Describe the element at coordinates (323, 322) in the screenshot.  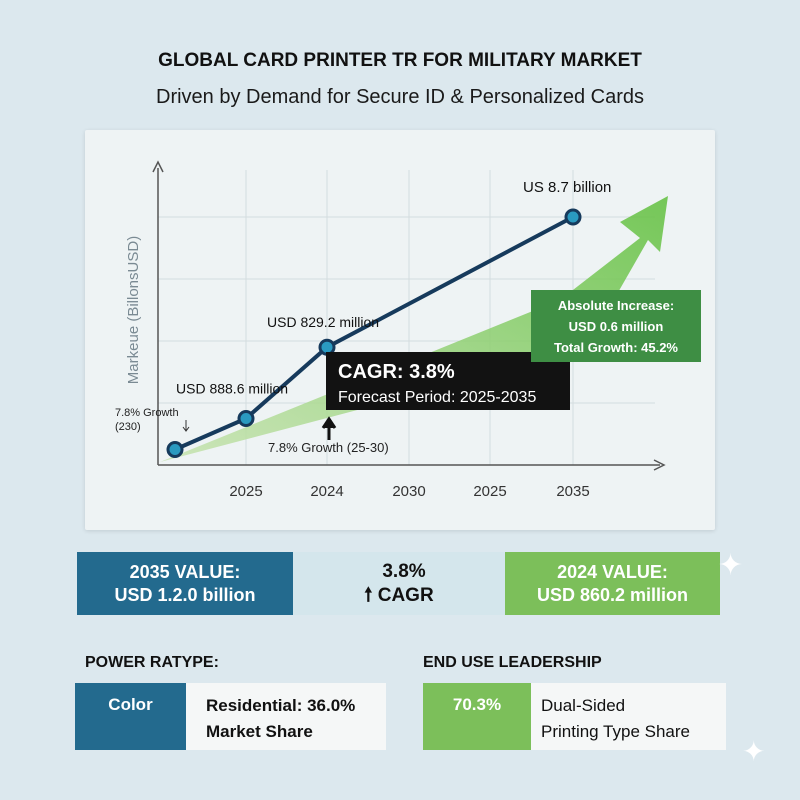
I see `data-point-label: USD 829.2 million` at that location.